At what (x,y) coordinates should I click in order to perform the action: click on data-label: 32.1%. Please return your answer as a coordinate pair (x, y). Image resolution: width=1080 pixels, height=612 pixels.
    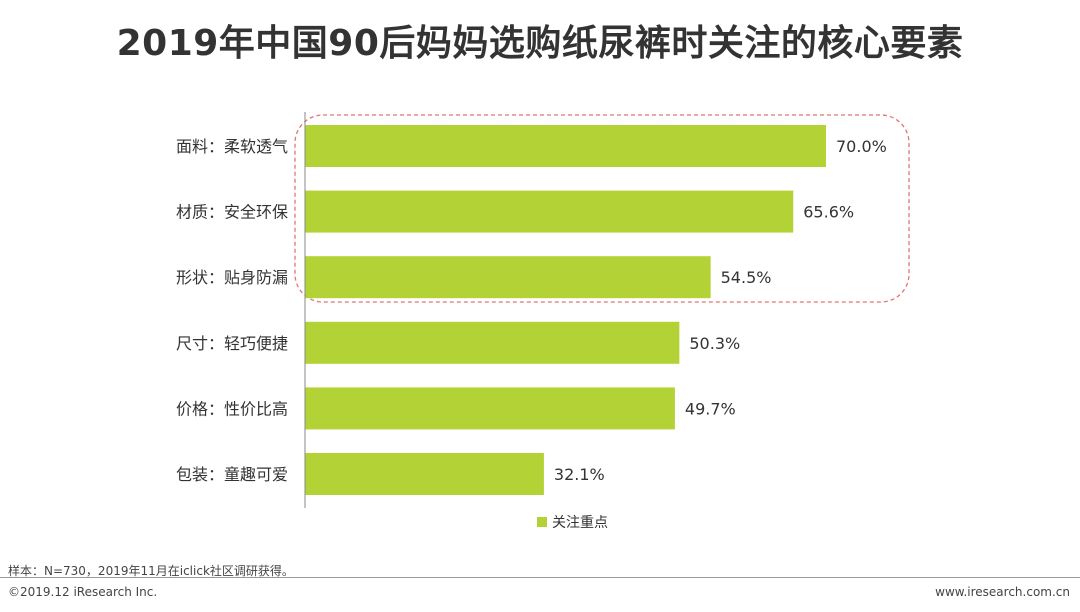
    Looking at the image, I should click on (579, 474).